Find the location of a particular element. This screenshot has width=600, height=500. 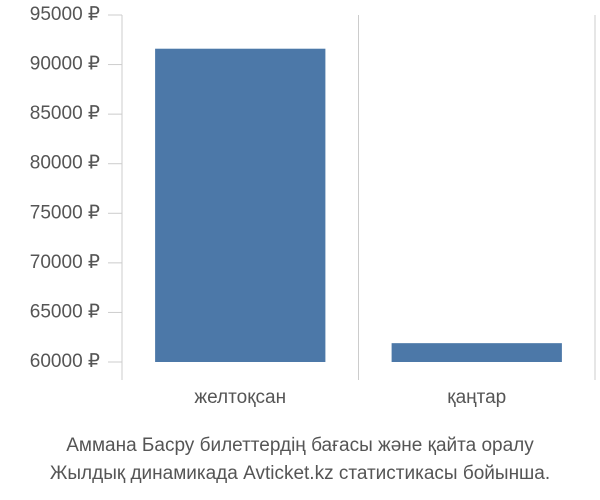

y-tick-label: 75000 ₽ is located at coordinates (65, 212).